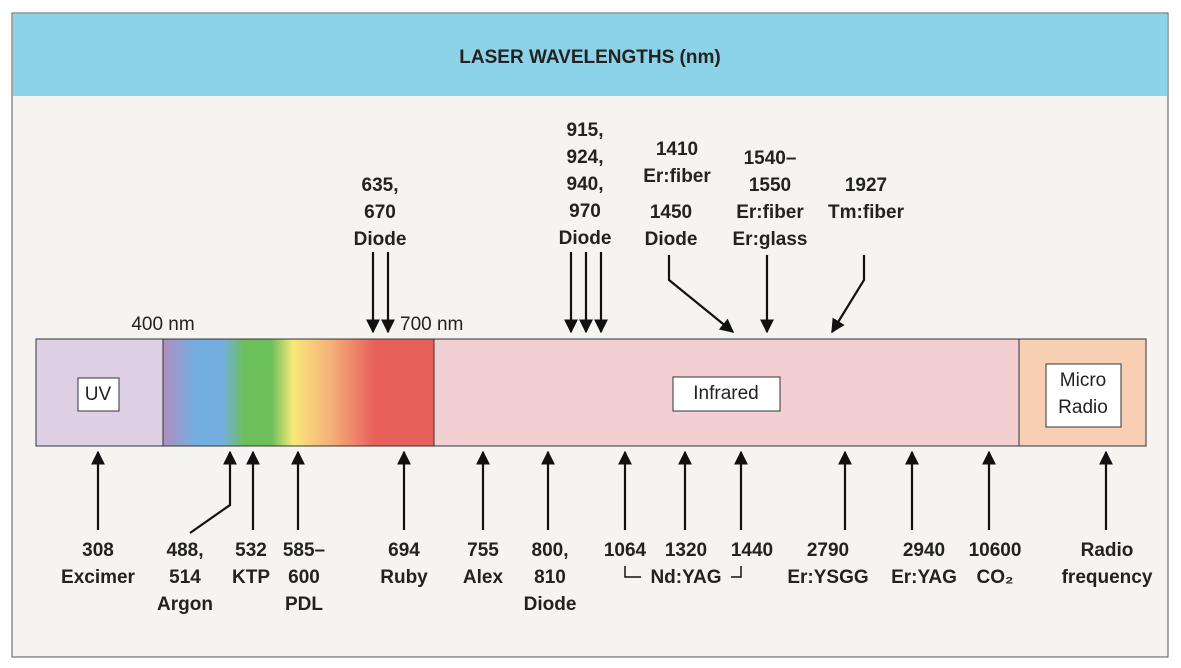  What do you see at coordinates (1083, 407) in the screenshot?
I see `region-label: Radio` at bounding box center [1083, 407].